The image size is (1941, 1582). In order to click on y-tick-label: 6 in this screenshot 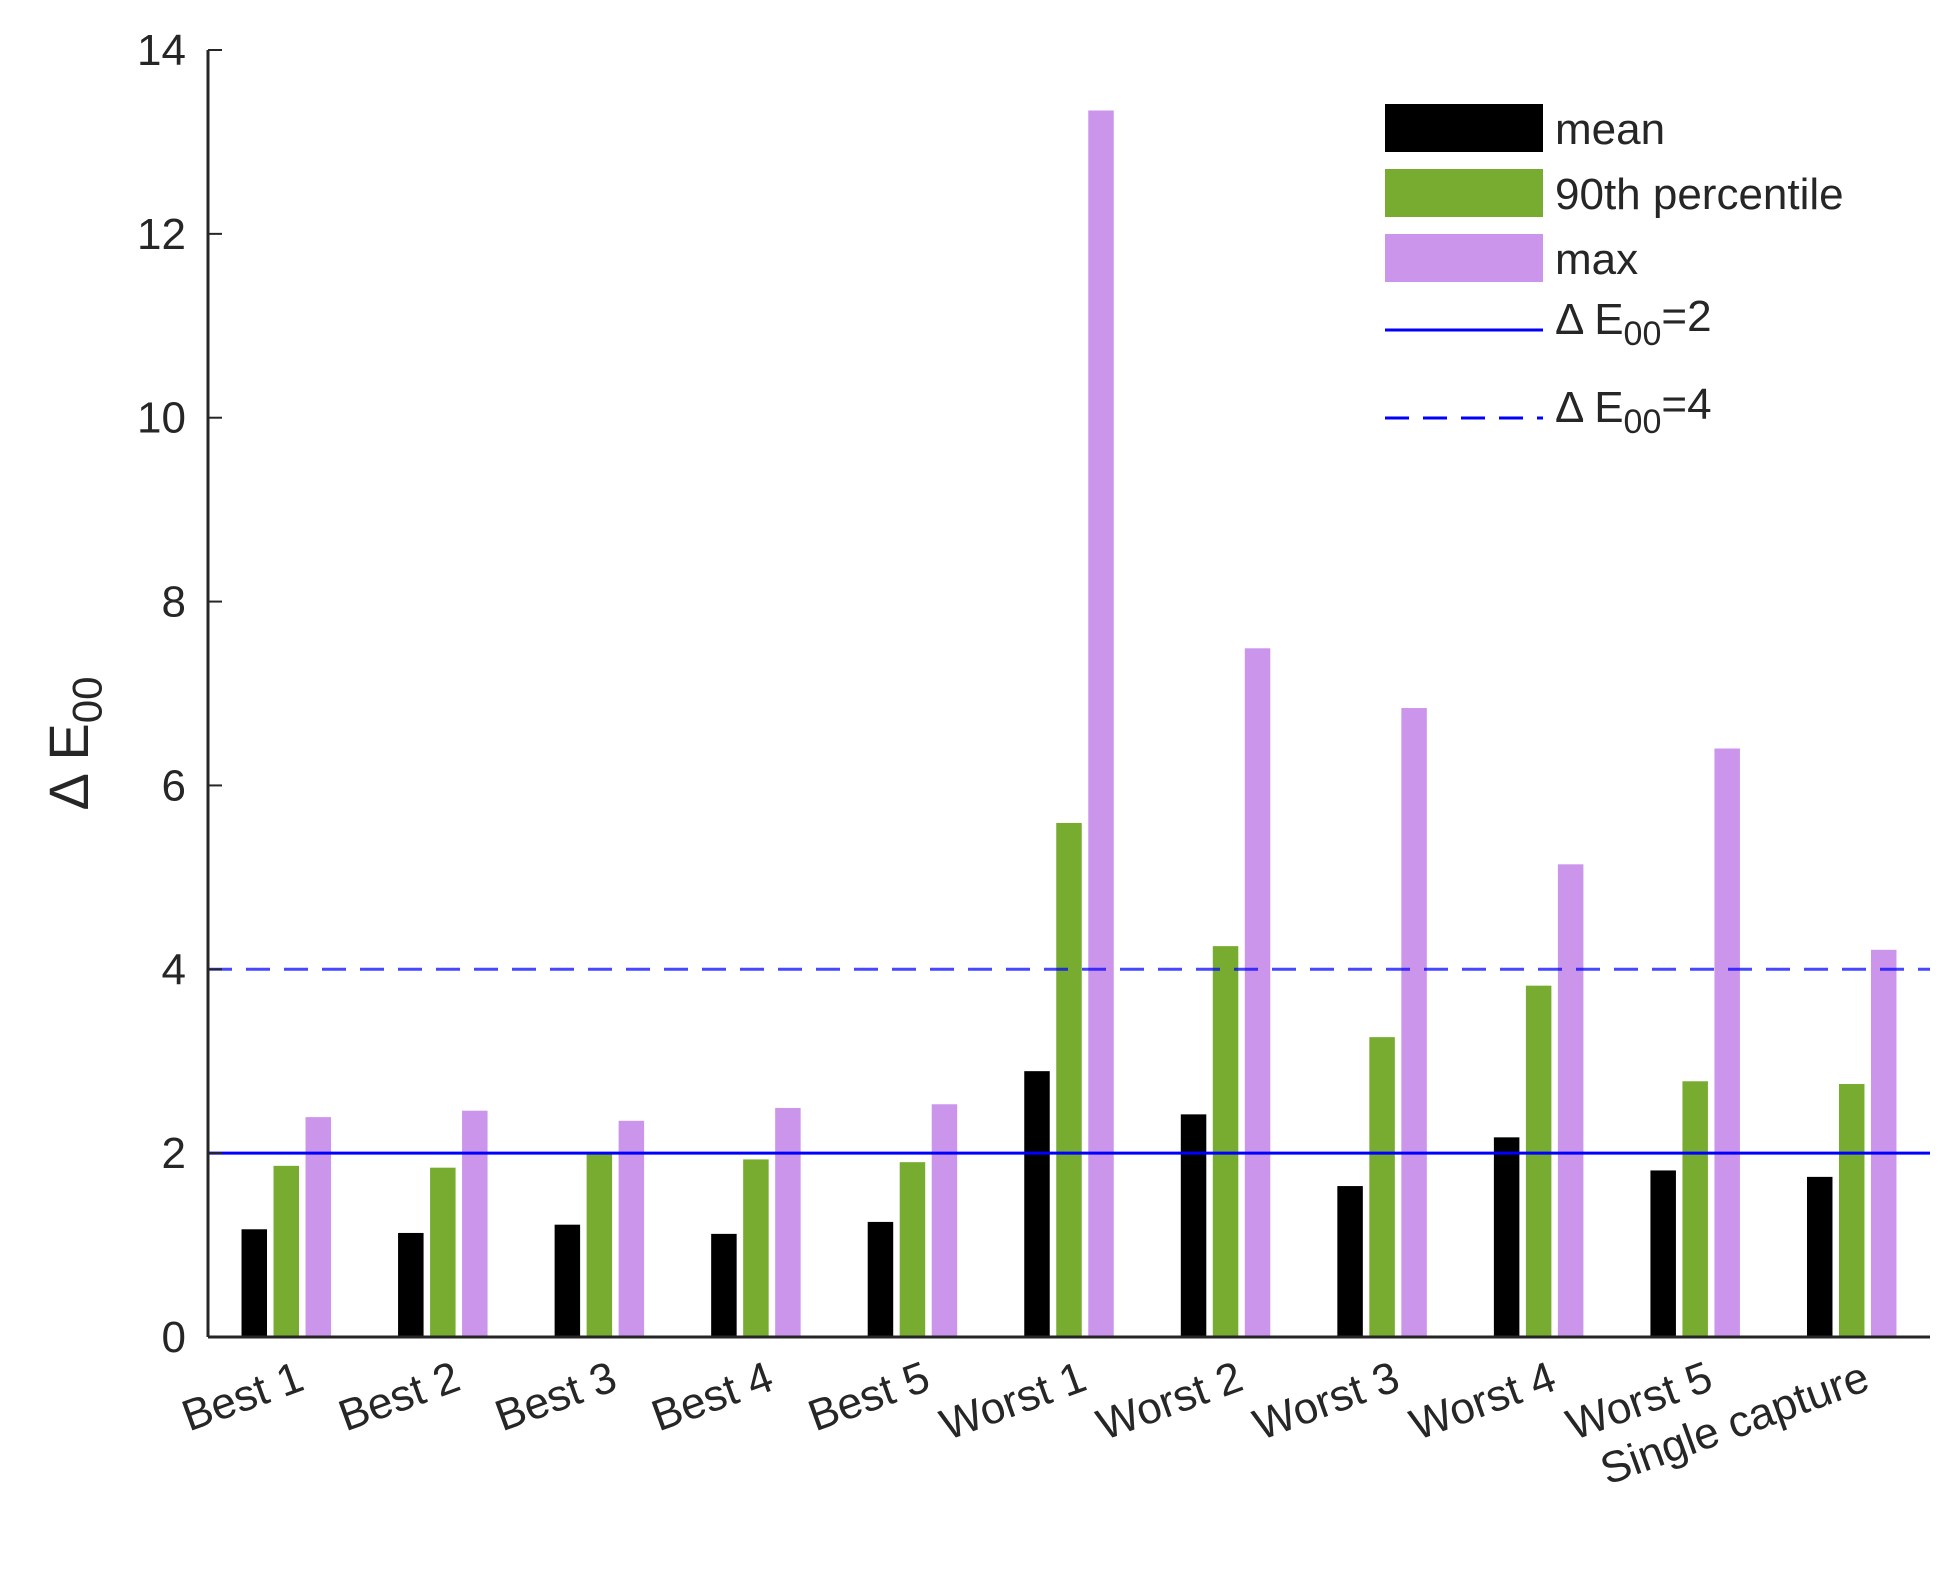, I will do `click(174, 785)`.